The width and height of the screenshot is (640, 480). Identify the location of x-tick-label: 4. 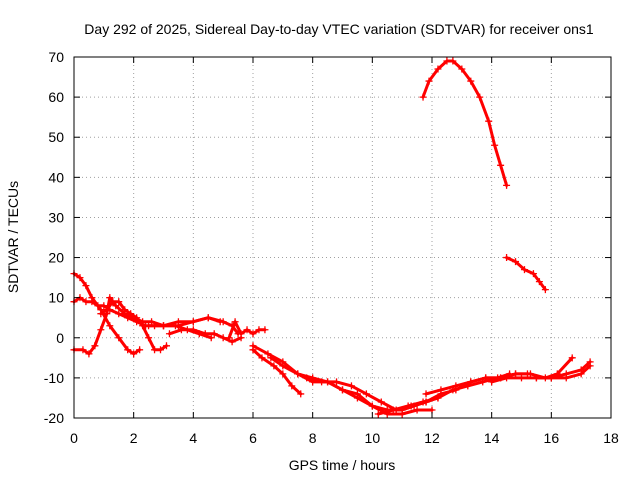
(193, 438).